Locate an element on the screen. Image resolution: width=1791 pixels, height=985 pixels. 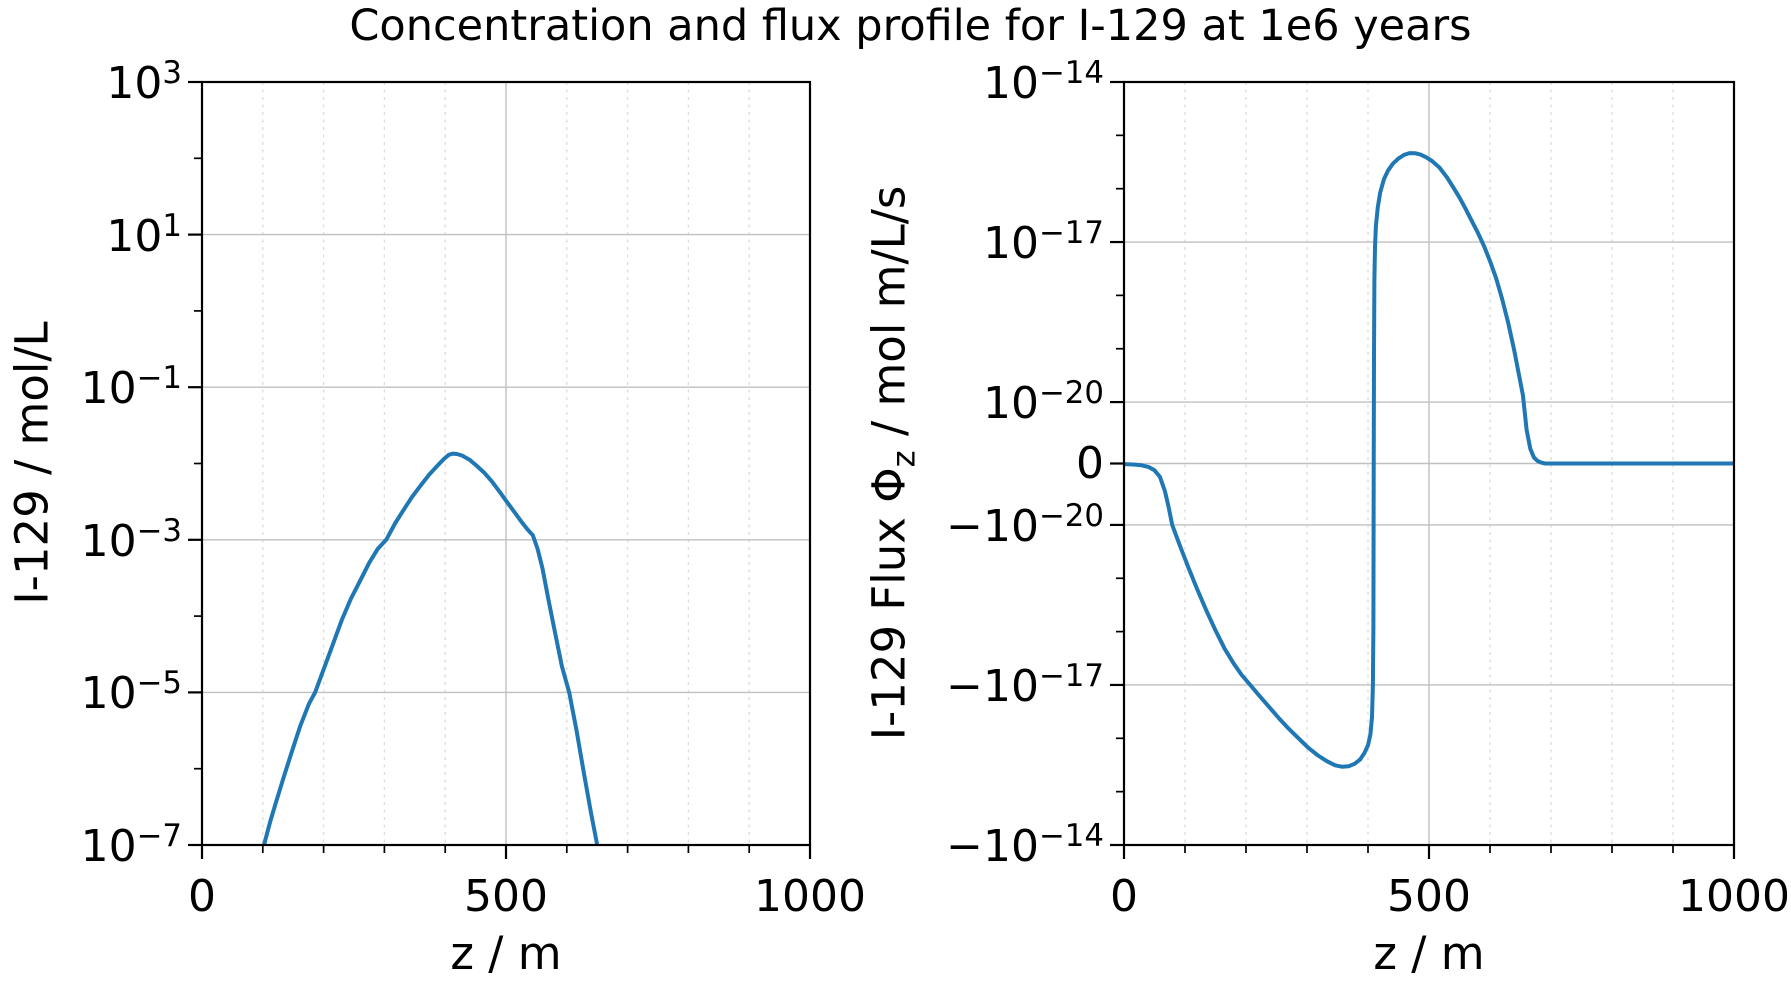
concentration-y-tick-label: 10−1 is located at coordinates (131, 387).